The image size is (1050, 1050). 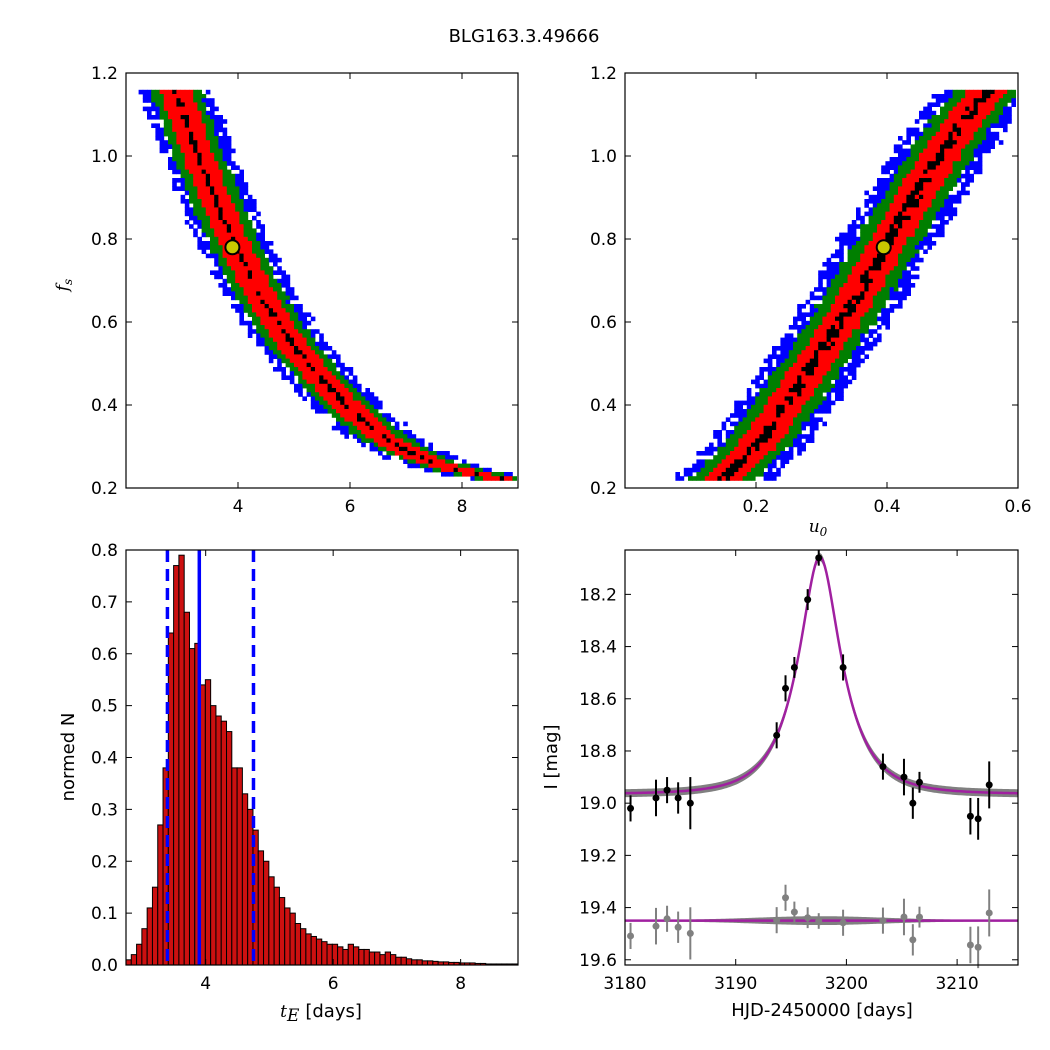 What do you see at coordinates (598, 961) in the screenshot?
I see `y-tick-label: 19.6` at bounding box center [598, 961].